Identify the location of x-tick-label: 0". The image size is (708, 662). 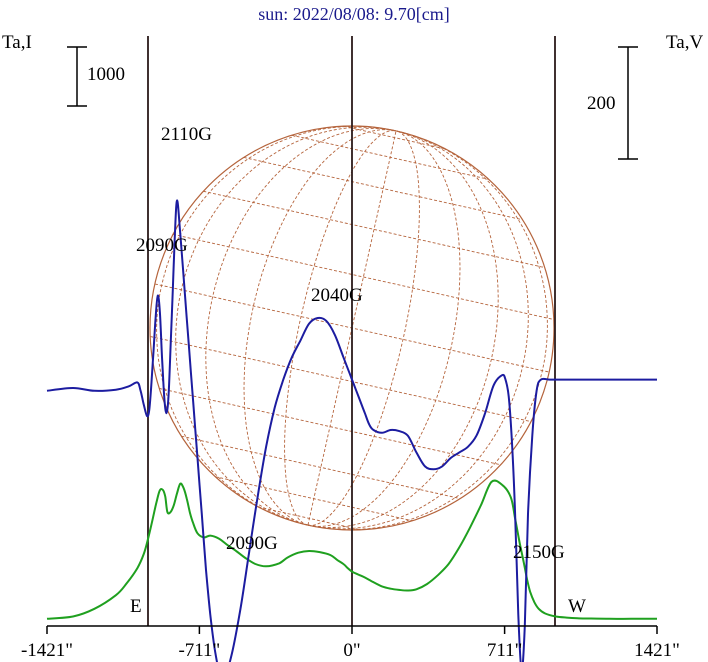
(351, 650).